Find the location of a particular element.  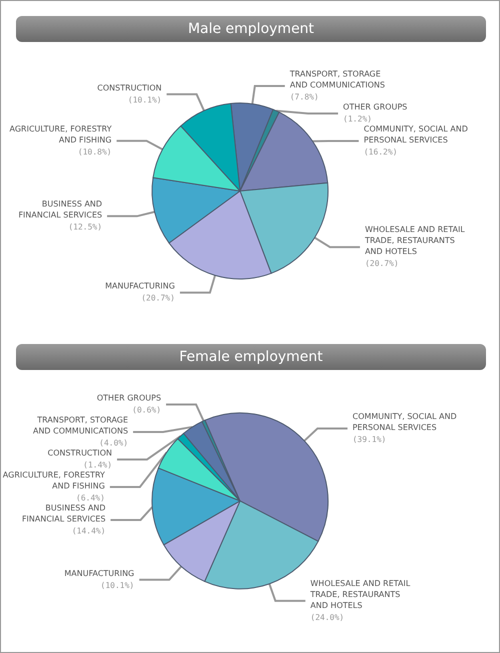

data-label: (24.0%) is located at coordinates (327, 617).